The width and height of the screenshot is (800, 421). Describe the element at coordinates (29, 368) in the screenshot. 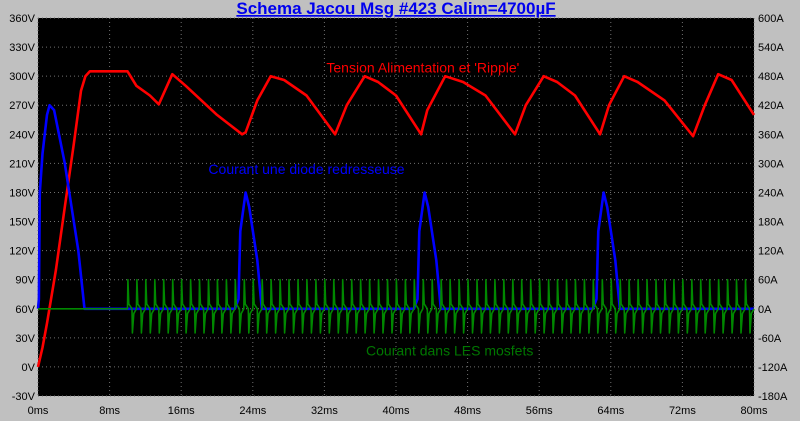

I see `y-left-tick-label: 0V` at that location.